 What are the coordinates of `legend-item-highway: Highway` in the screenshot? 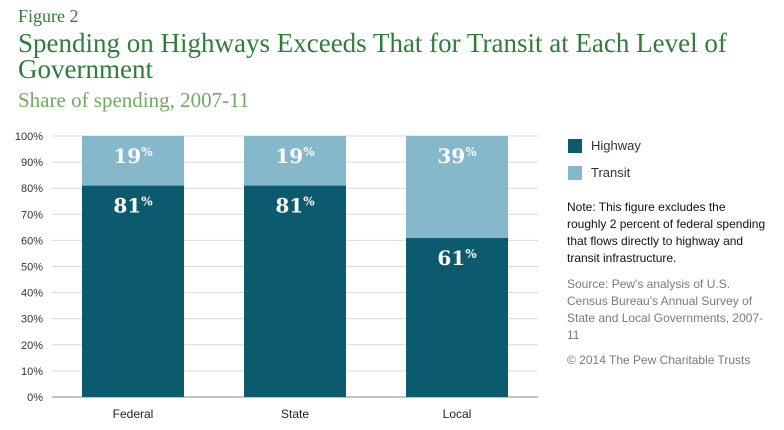 It's located at (604, 145).